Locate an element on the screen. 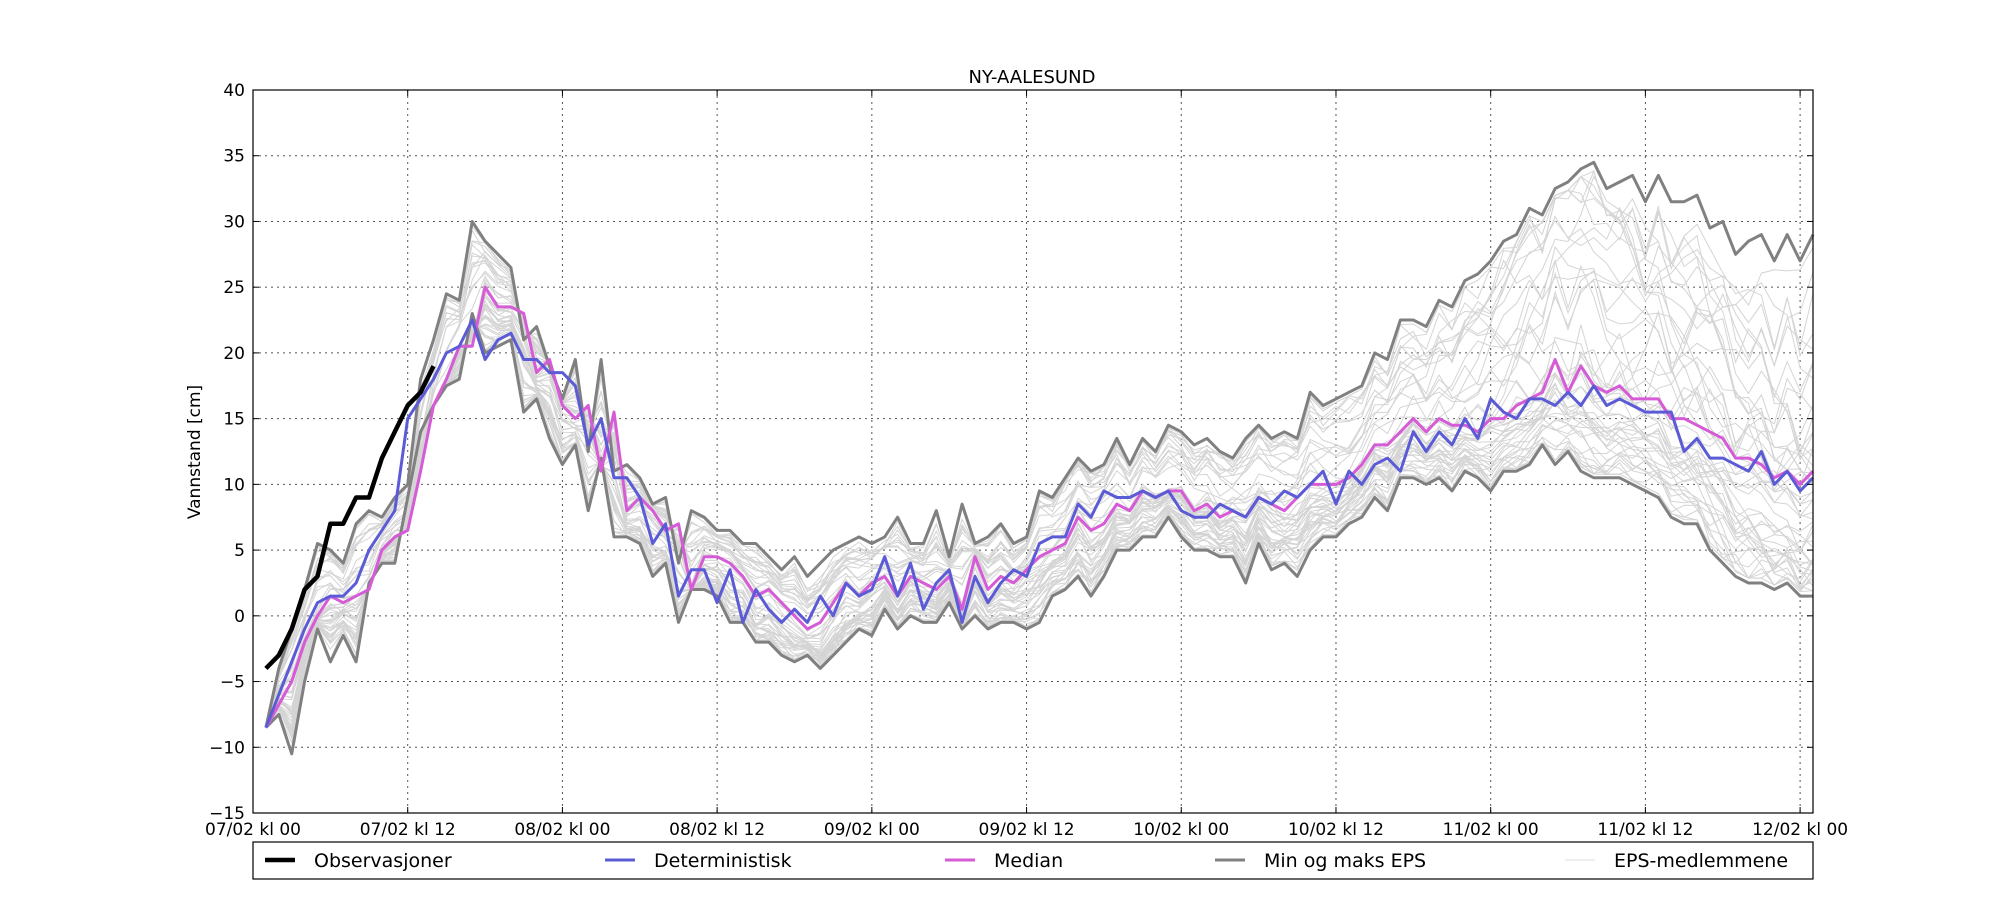  y-tick-label: 30 is located at coordinates (234, 222).